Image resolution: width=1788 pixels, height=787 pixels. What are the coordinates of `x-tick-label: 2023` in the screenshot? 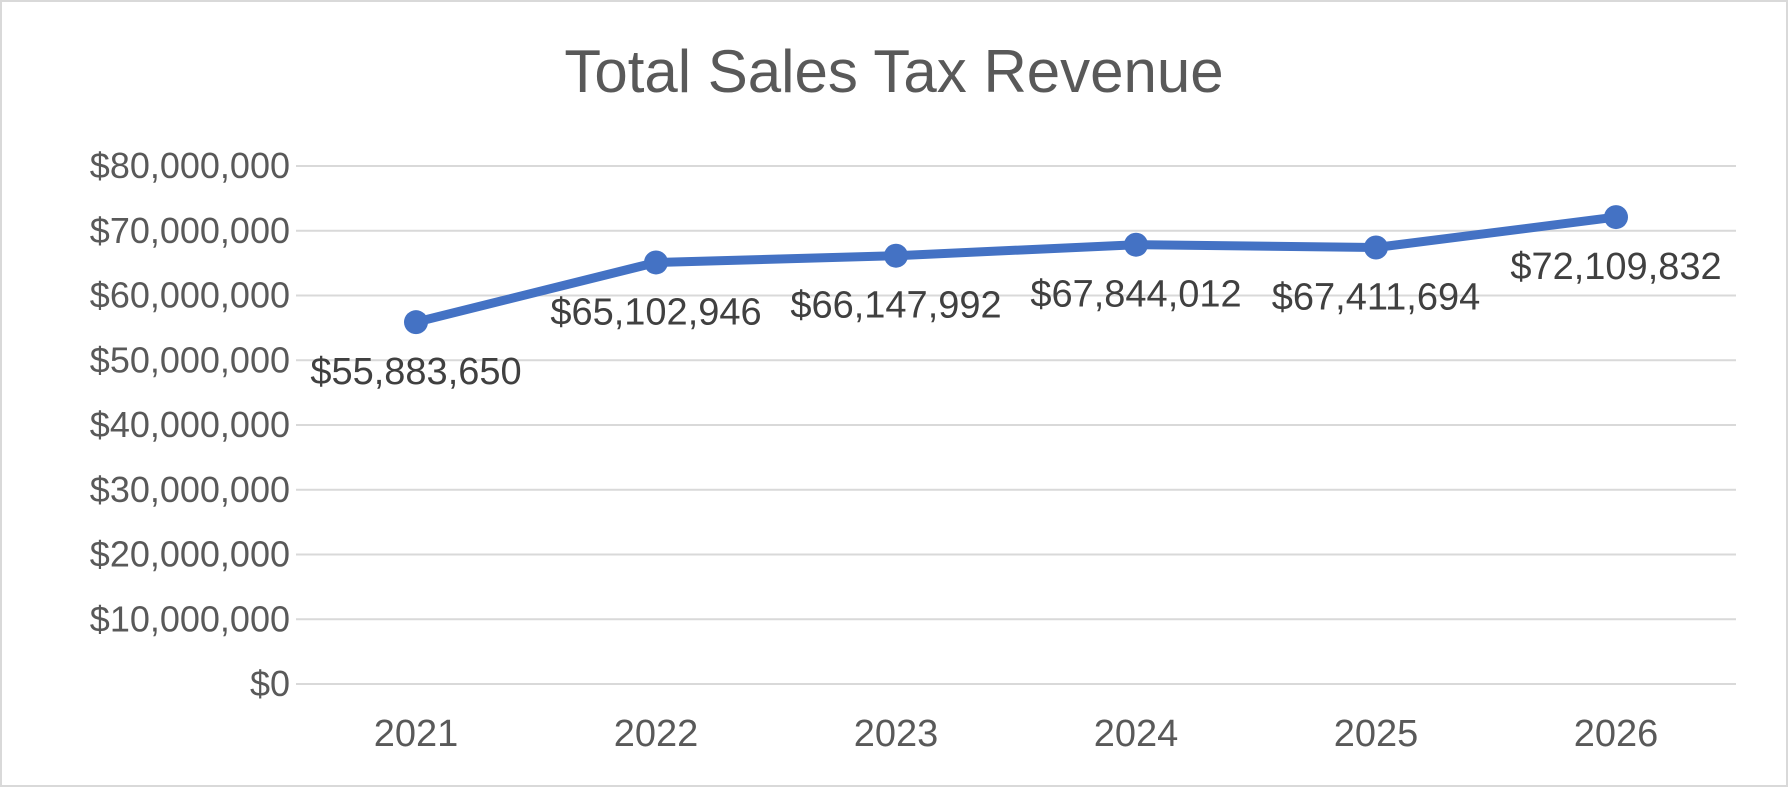 It's located at (896, 734).